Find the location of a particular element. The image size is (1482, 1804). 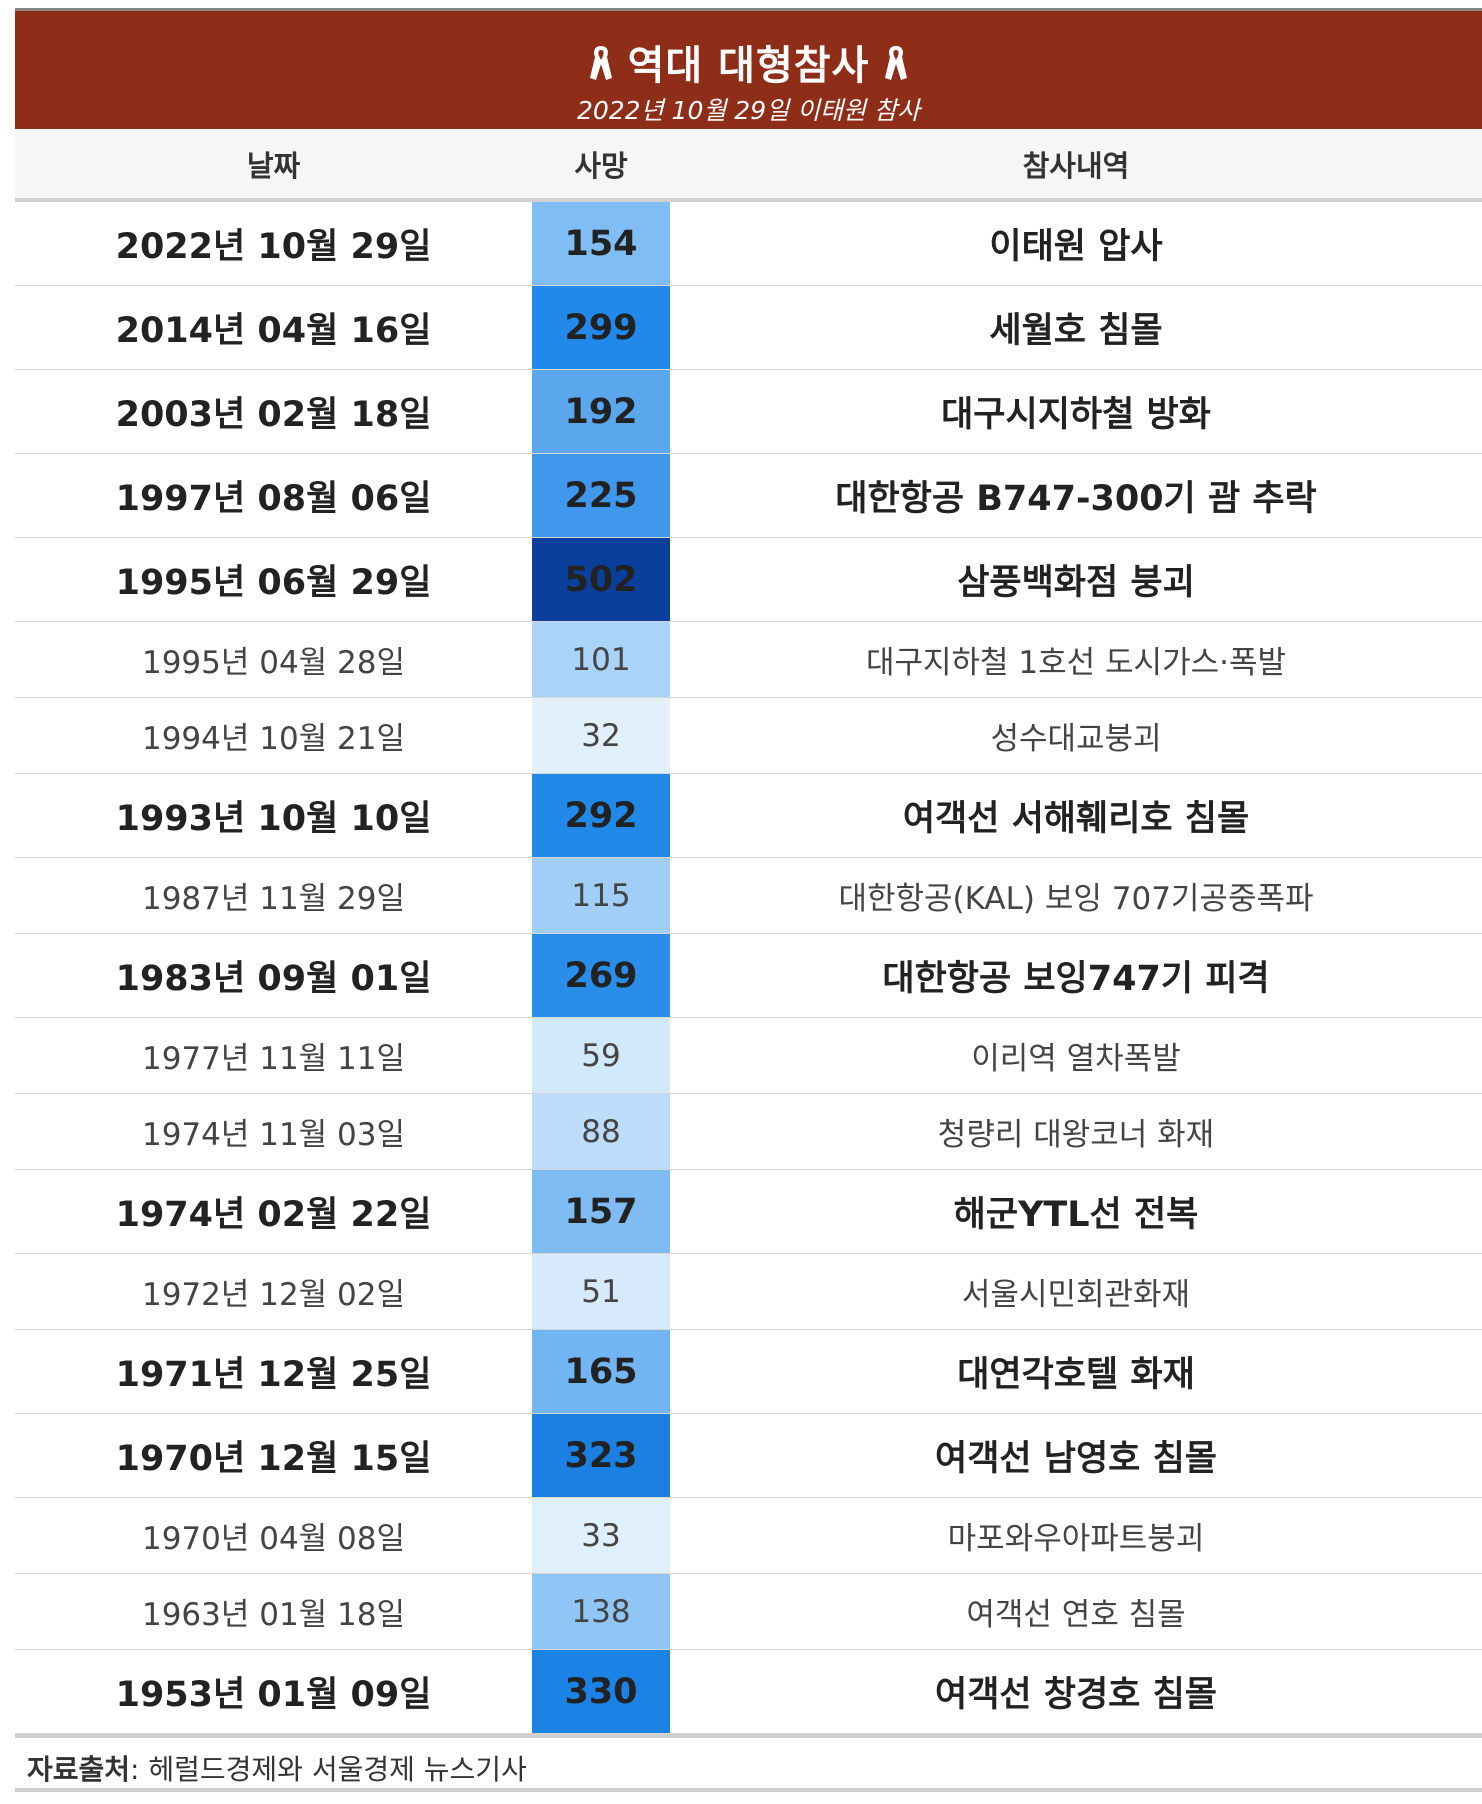

row-description: 마포와우아파트붕괴 is located at coordinates (1076, 1539).